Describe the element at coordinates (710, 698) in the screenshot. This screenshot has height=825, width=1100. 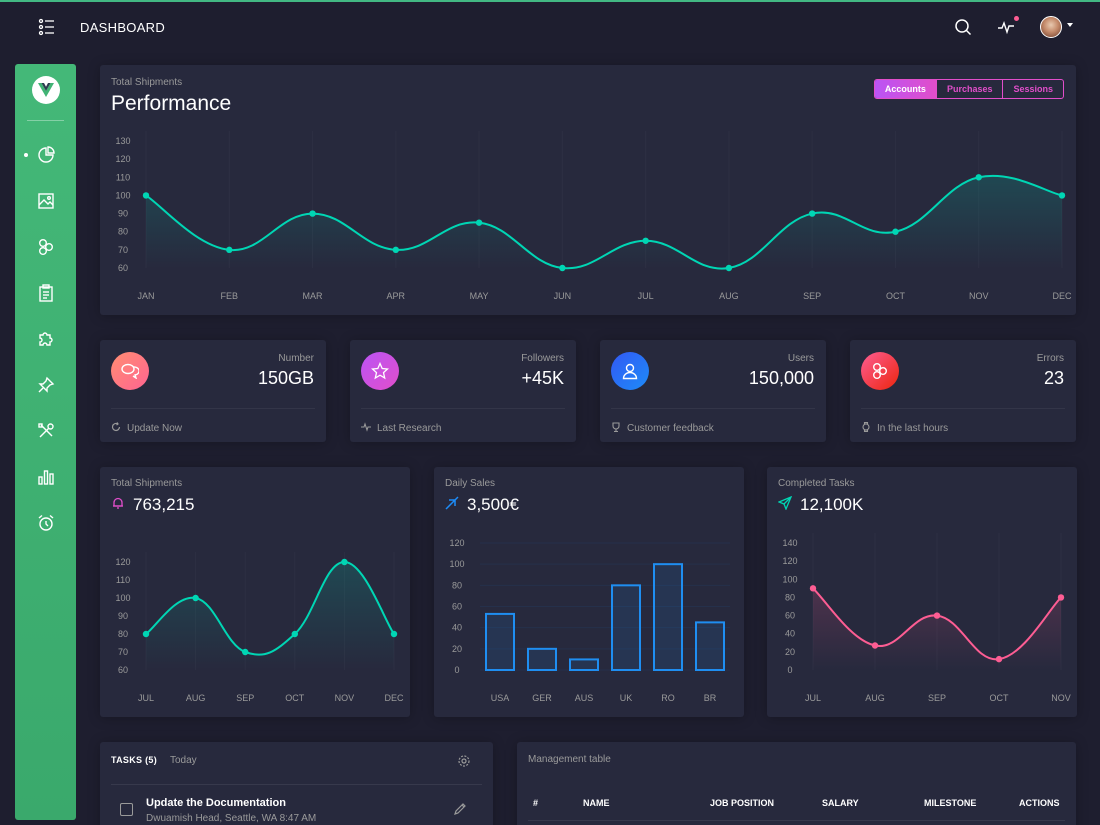
I see `x-tick-label: BR` at that location.